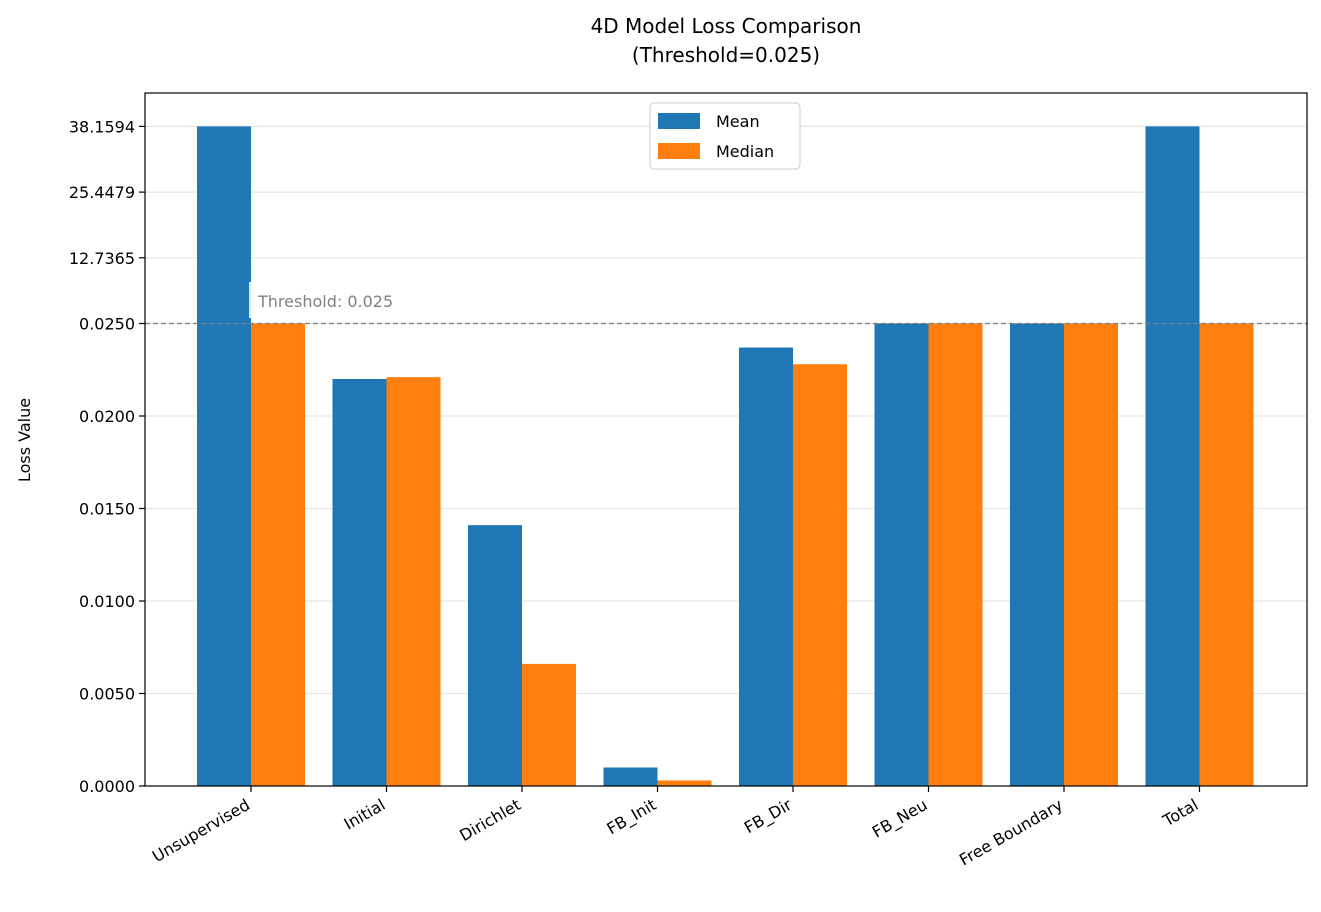  Describe the element at coordinates (365, 814) in the screenshot. I see `x-tick-label: Initial` at that location.